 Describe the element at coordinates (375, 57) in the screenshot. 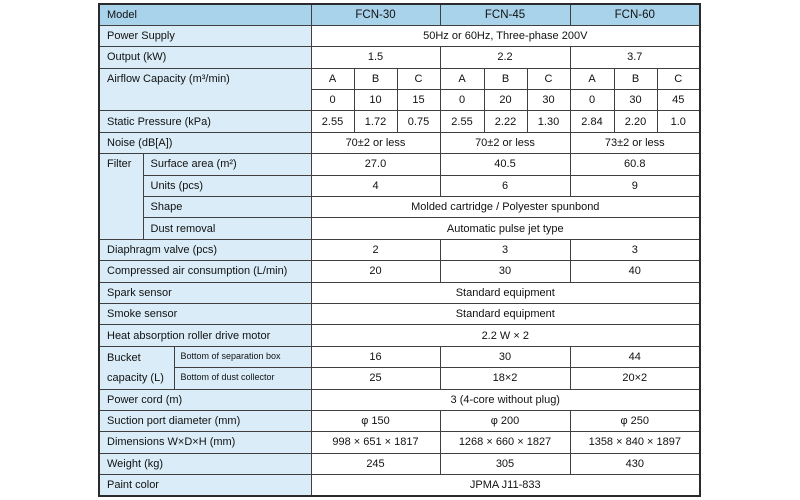

I see `output-value: 1.5` at that location.